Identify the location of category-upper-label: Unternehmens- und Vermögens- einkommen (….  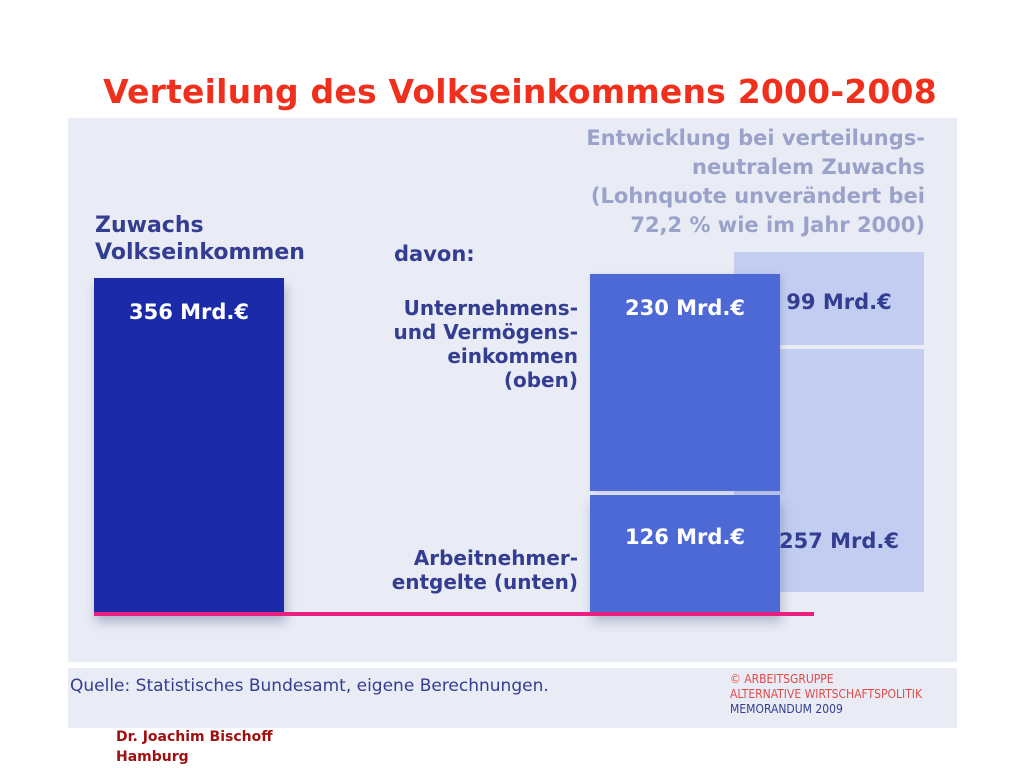
(453, 344).